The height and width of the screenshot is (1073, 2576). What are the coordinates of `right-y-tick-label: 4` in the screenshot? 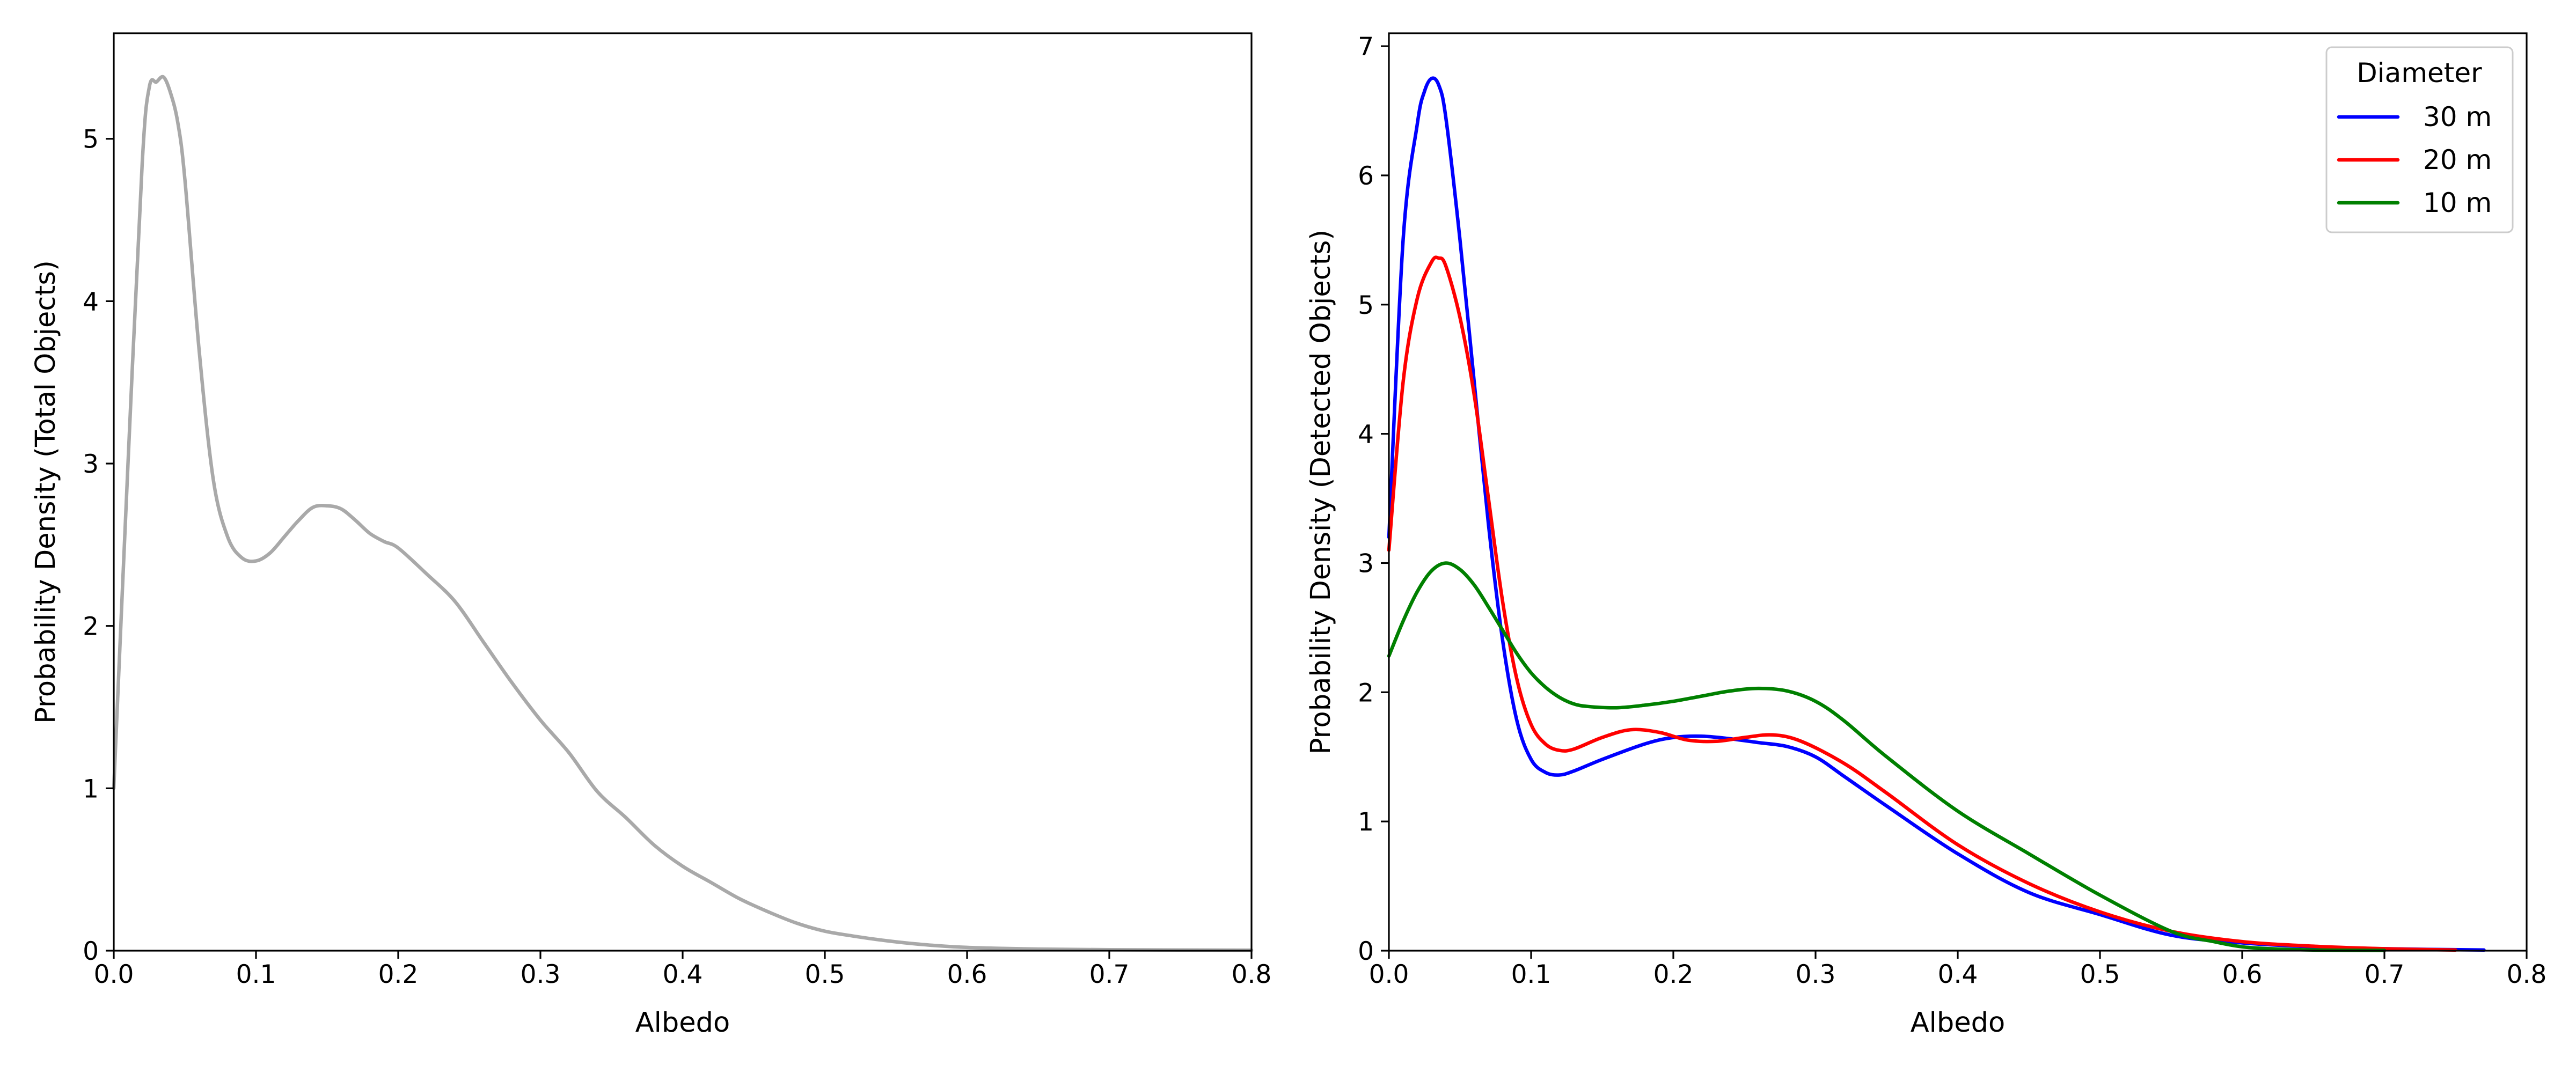 It's located at (1366, 435).